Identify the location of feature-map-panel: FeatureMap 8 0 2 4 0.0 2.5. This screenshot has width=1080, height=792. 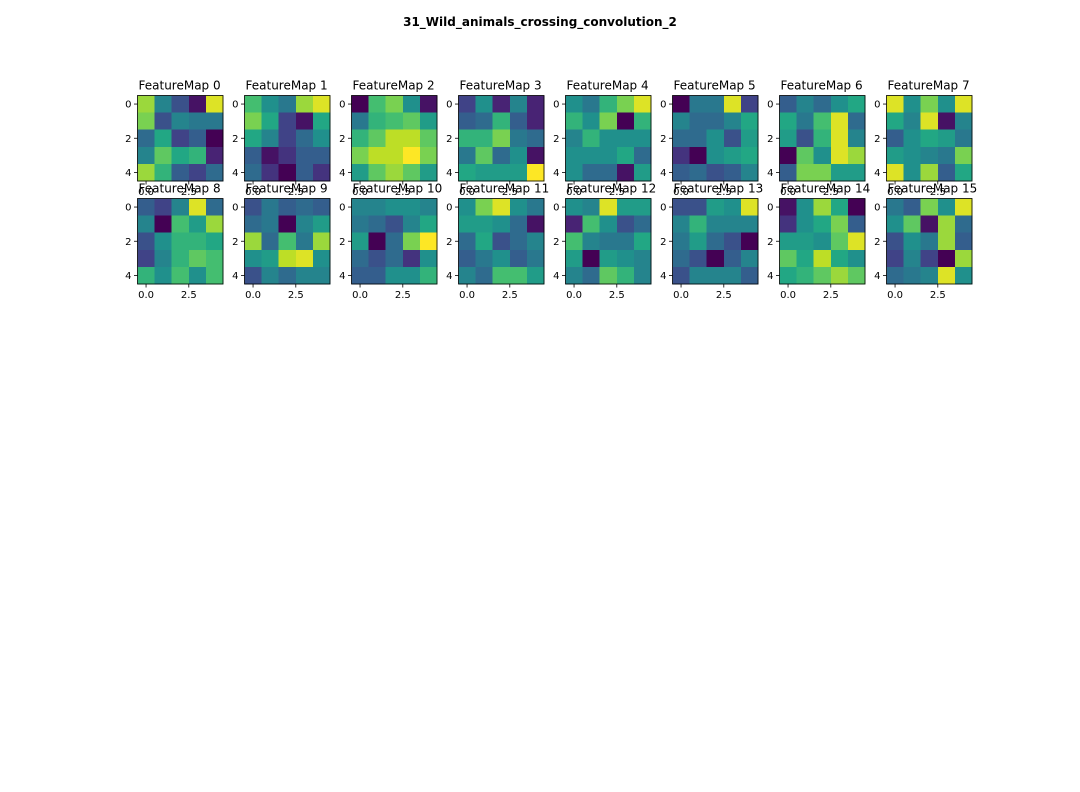
(174, 241).